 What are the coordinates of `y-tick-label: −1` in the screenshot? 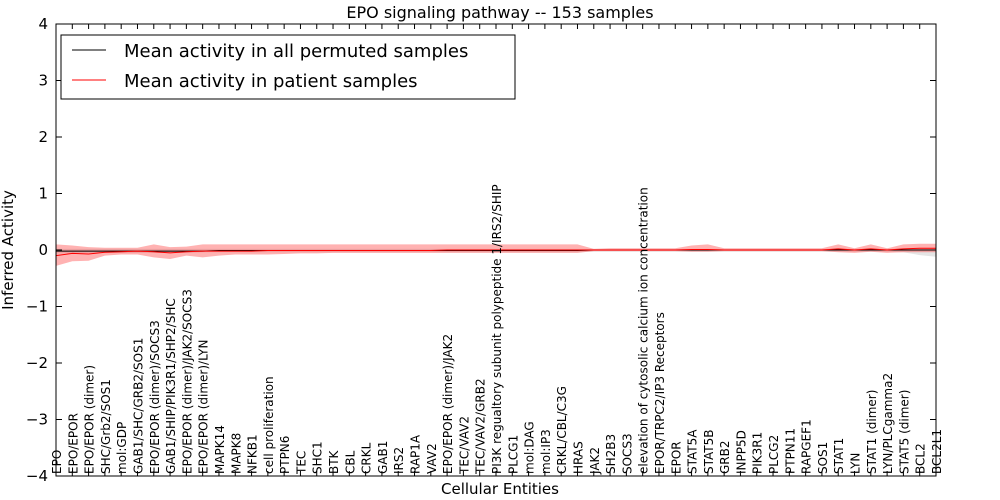 It's located at (37, 307).